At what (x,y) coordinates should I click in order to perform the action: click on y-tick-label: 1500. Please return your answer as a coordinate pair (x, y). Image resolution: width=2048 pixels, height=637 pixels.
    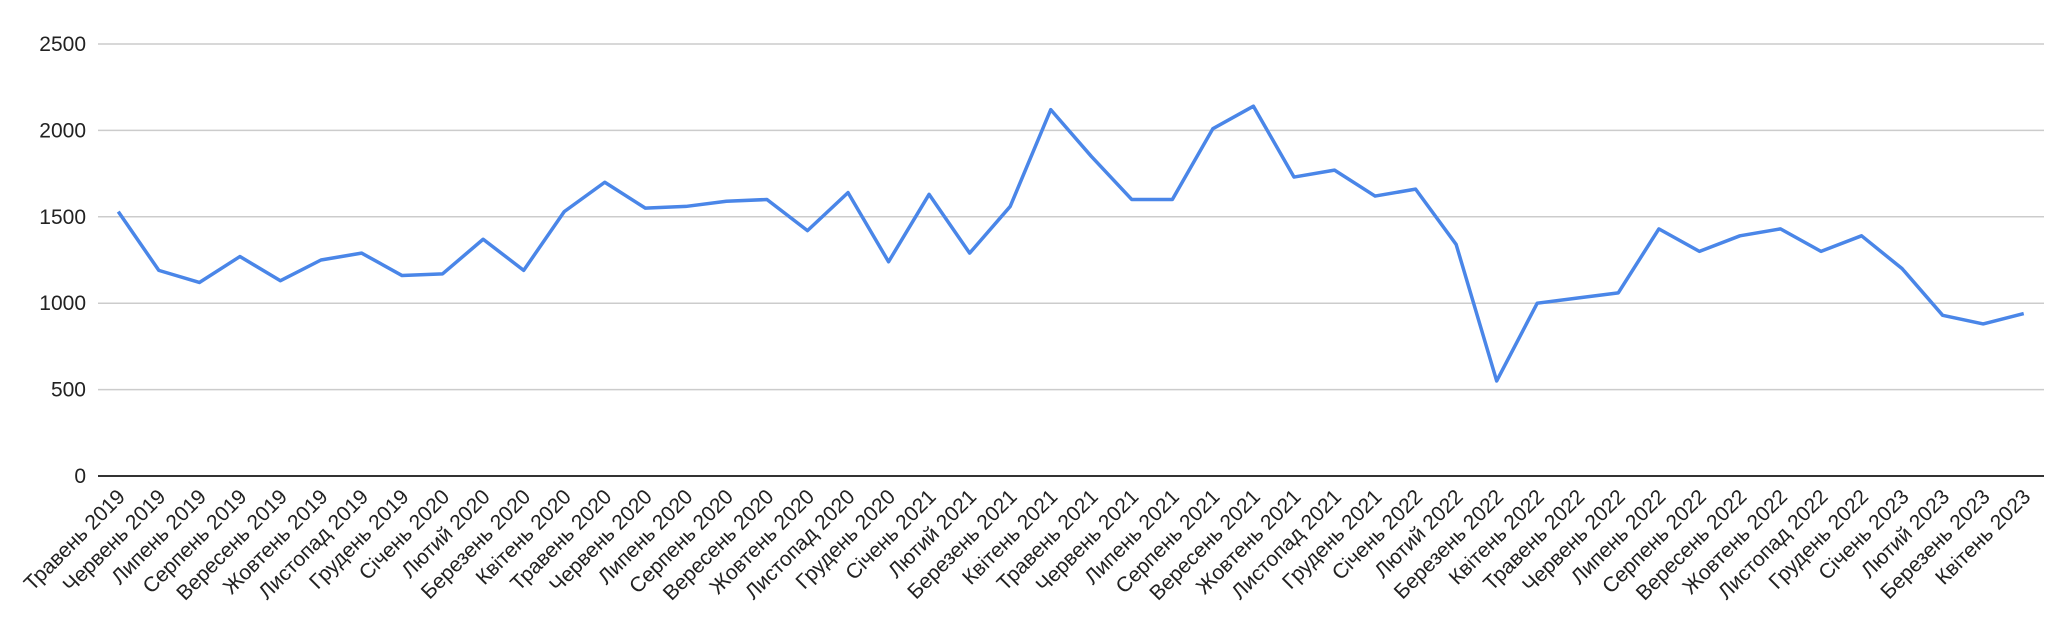
    Looking at the image, I should click on (62, 217).